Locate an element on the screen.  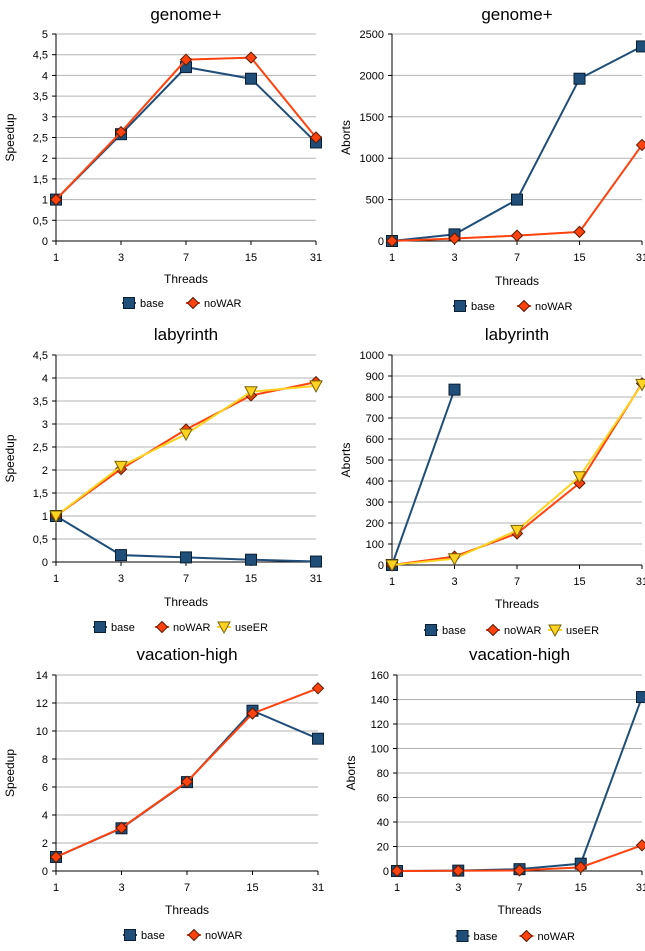
chart-title: genome+ is located at coordinates (185, 14).